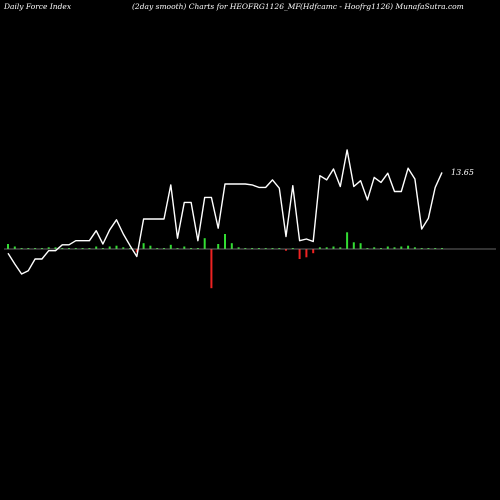 This screenshot has height=500, width=500. What do you see at coordinates (382, 6) in the screenshot?
I see `site-credit: (Hdfcamc - Hoofrg1126) MunafaSutra.com` at bounding box center [382, 6].